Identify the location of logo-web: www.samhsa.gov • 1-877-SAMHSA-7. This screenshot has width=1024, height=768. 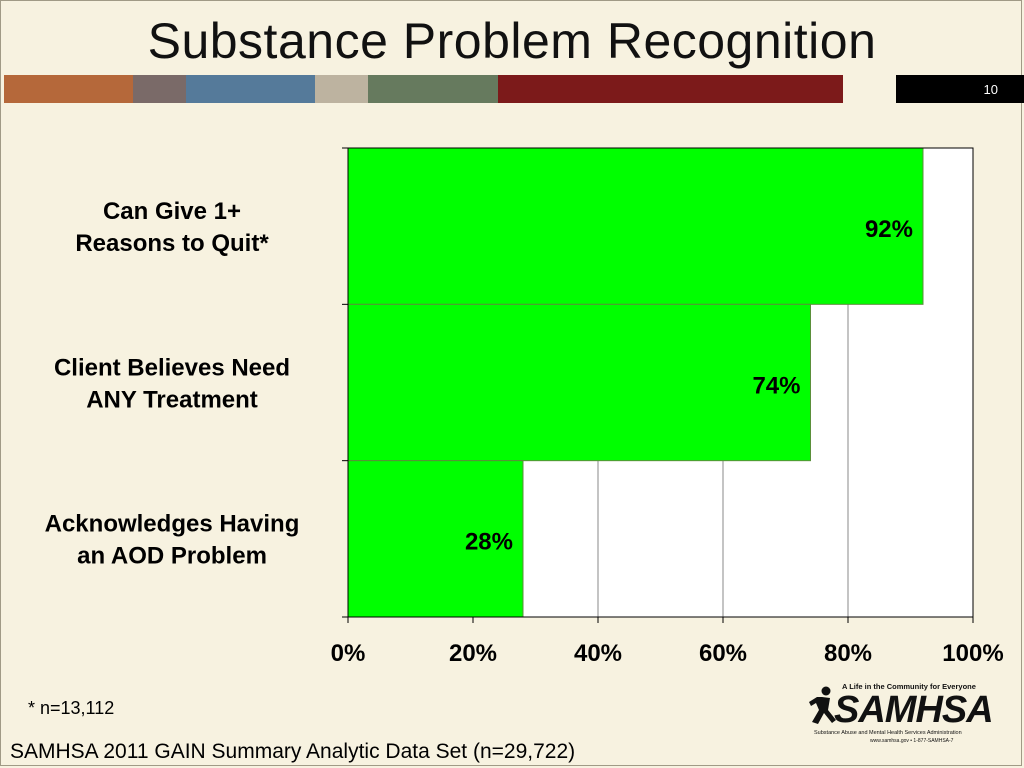
(912, 741).